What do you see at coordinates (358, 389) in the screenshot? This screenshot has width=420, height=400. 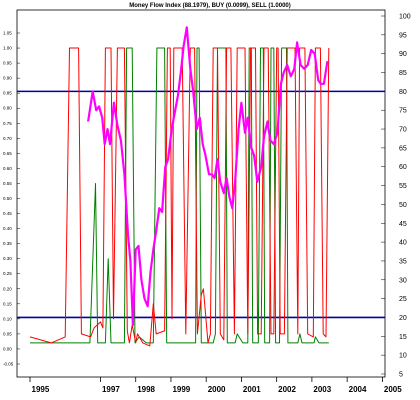 I see `x-tick-label: 2004` at bounding box center [358, 389].